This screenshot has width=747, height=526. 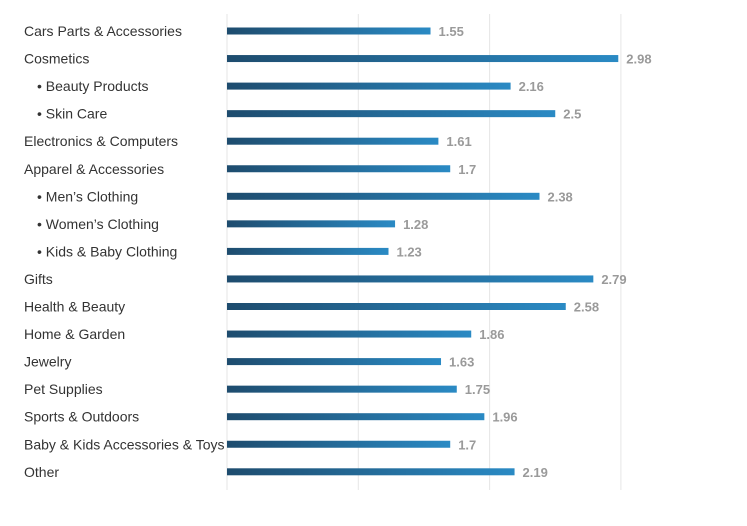 What do you see at coordinates (87, 196) in the screenshot?
I see `category-label: • Men’s Clothing` at bounding box center [87, 196].